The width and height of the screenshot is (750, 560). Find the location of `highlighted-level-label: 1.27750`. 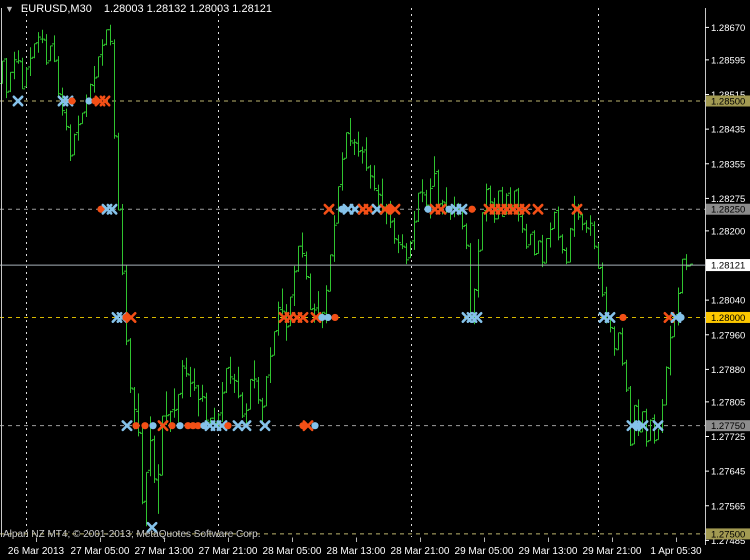

highlighted-level-label: 1.27750 is located at coordinates (728, 426).